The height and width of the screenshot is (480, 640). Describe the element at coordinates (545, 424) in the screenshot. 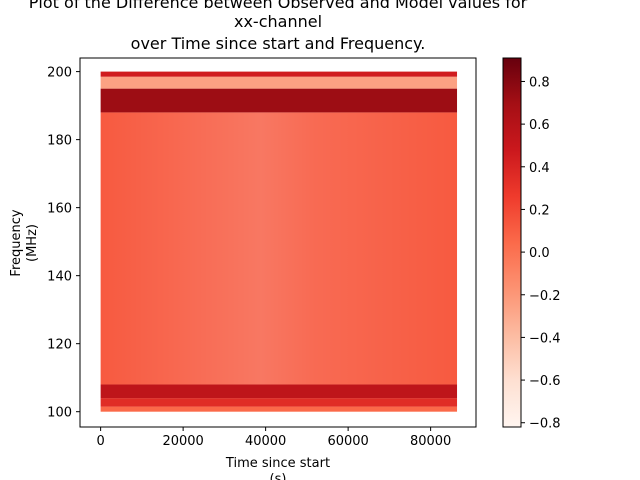

I see `colorbar-tick-label: −0.8` at that location.